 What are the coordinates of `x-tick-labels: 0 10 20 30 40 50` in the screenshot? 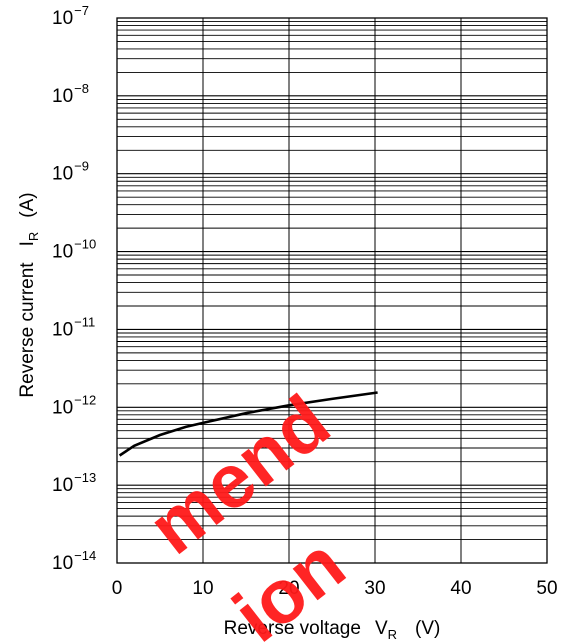 It's located at (335, 588).